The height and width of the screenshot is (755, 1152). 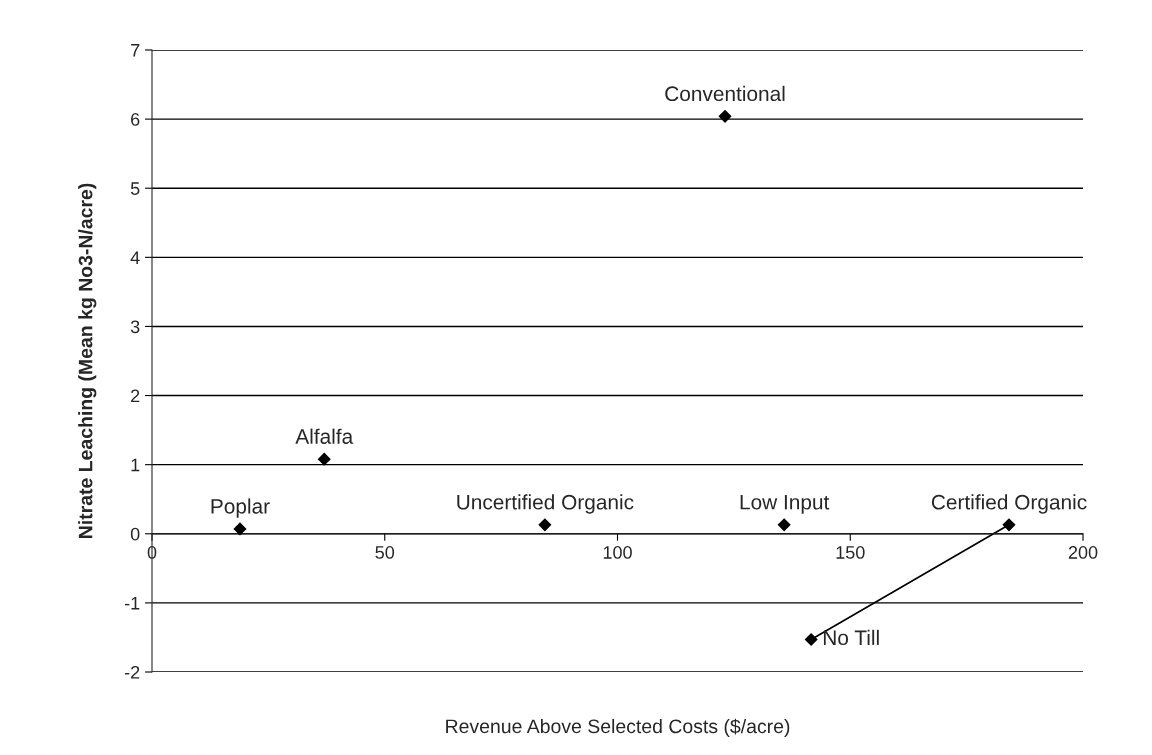 I want to click on y-tick-label: 2, so click(x=135, y=396).